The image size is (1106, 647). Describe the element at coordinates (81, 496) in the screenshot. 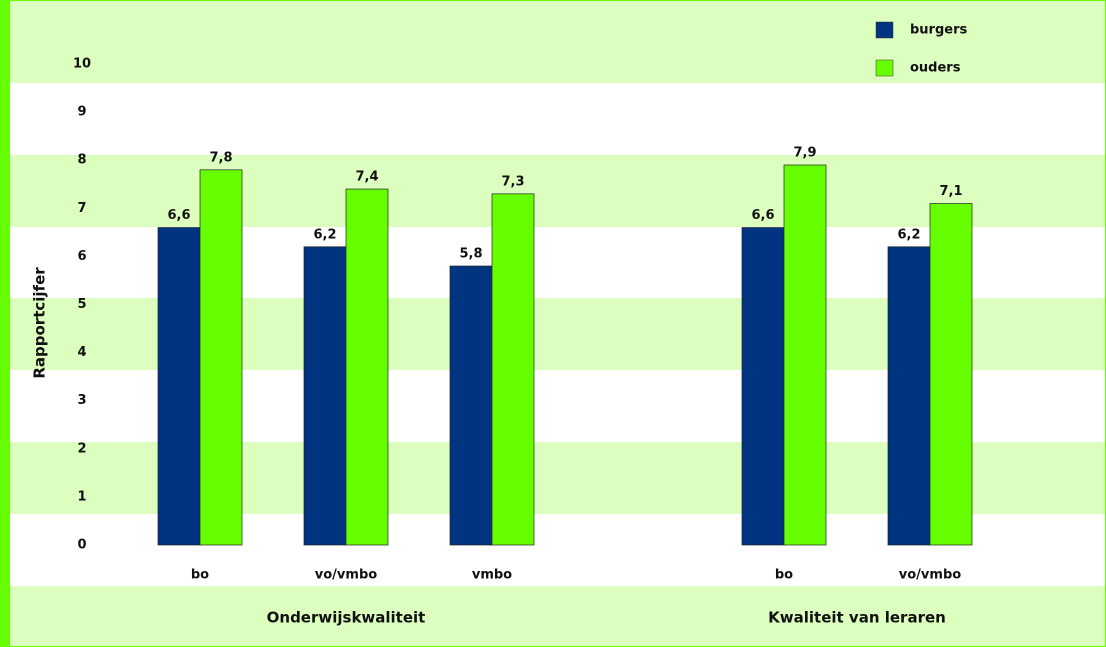

I see `y-tick-label: 1` at that location.